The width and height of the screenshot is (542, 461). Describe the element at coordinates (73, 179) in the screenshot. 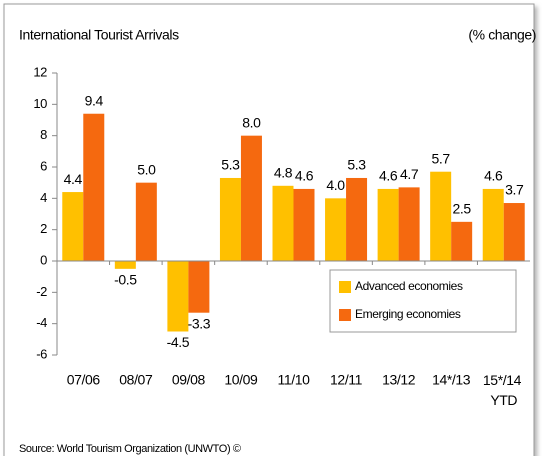

I see `value-label: 4.4` at that location.